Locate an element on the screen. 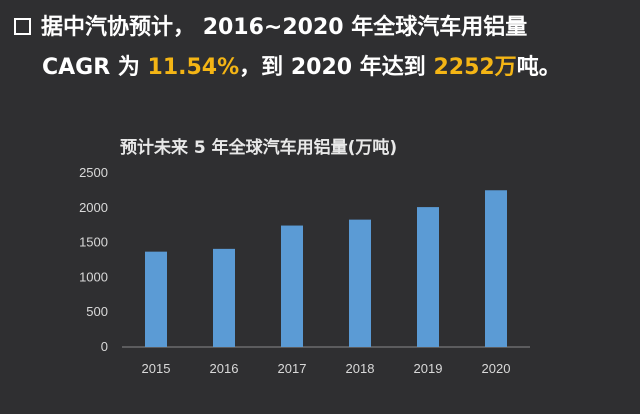  bar-2015 is located at coordinates (156, 299).